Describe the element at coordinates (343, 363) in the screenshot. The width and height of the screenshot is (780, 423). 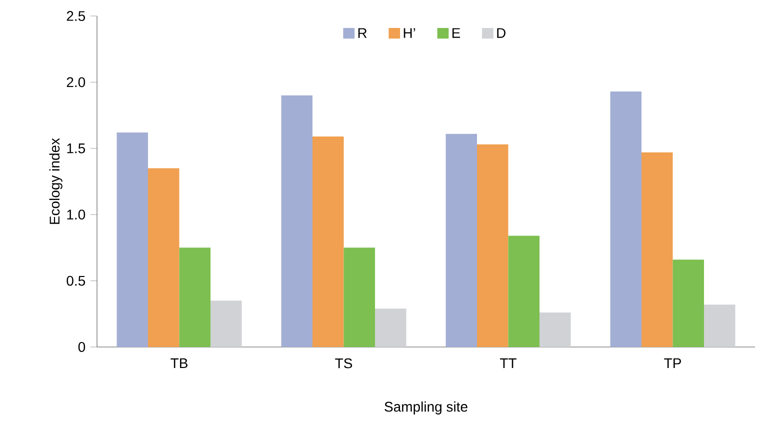
I see `x-tick-label: TS` at that location.